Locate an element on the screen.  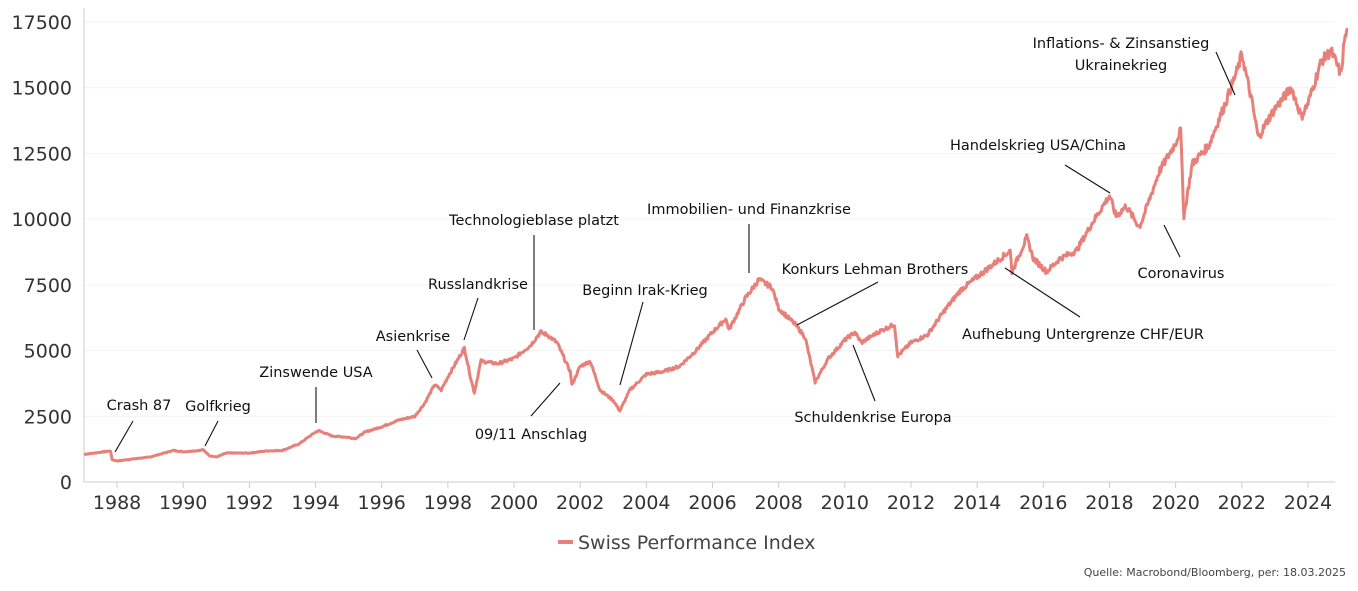
x-tick-label: 1994 is located at coordinates (315, 503).